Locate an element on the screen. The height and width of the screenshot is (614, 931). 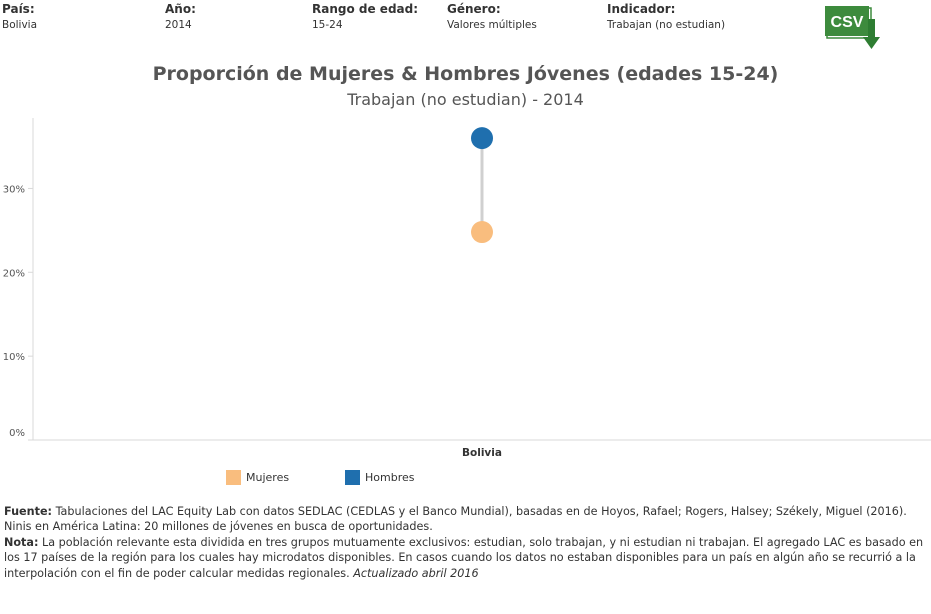
download-arrow-icon is located at coordinates (871, 43).